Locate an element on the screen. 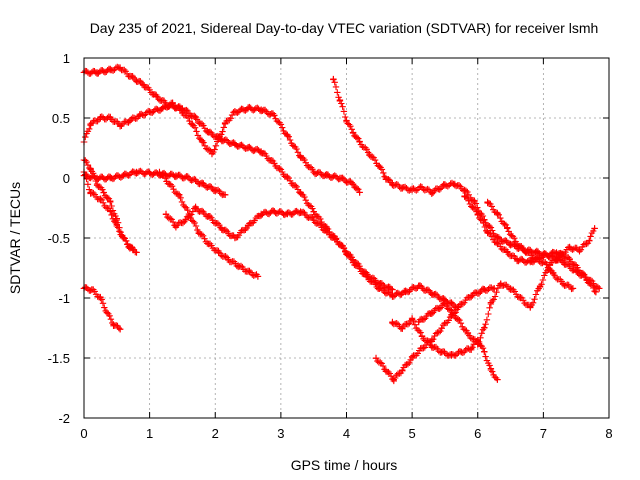 The image size is (640, 480). y-tick-label: -1 is located at coordinates (64, 298).